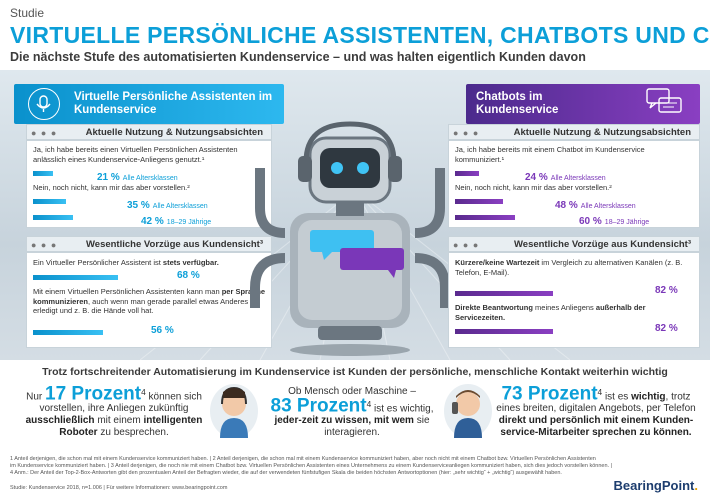 Image resolution: width=710 pixels, height=502 pixels. I want to click on fact3-bold: wichtig, so click(648, 397).